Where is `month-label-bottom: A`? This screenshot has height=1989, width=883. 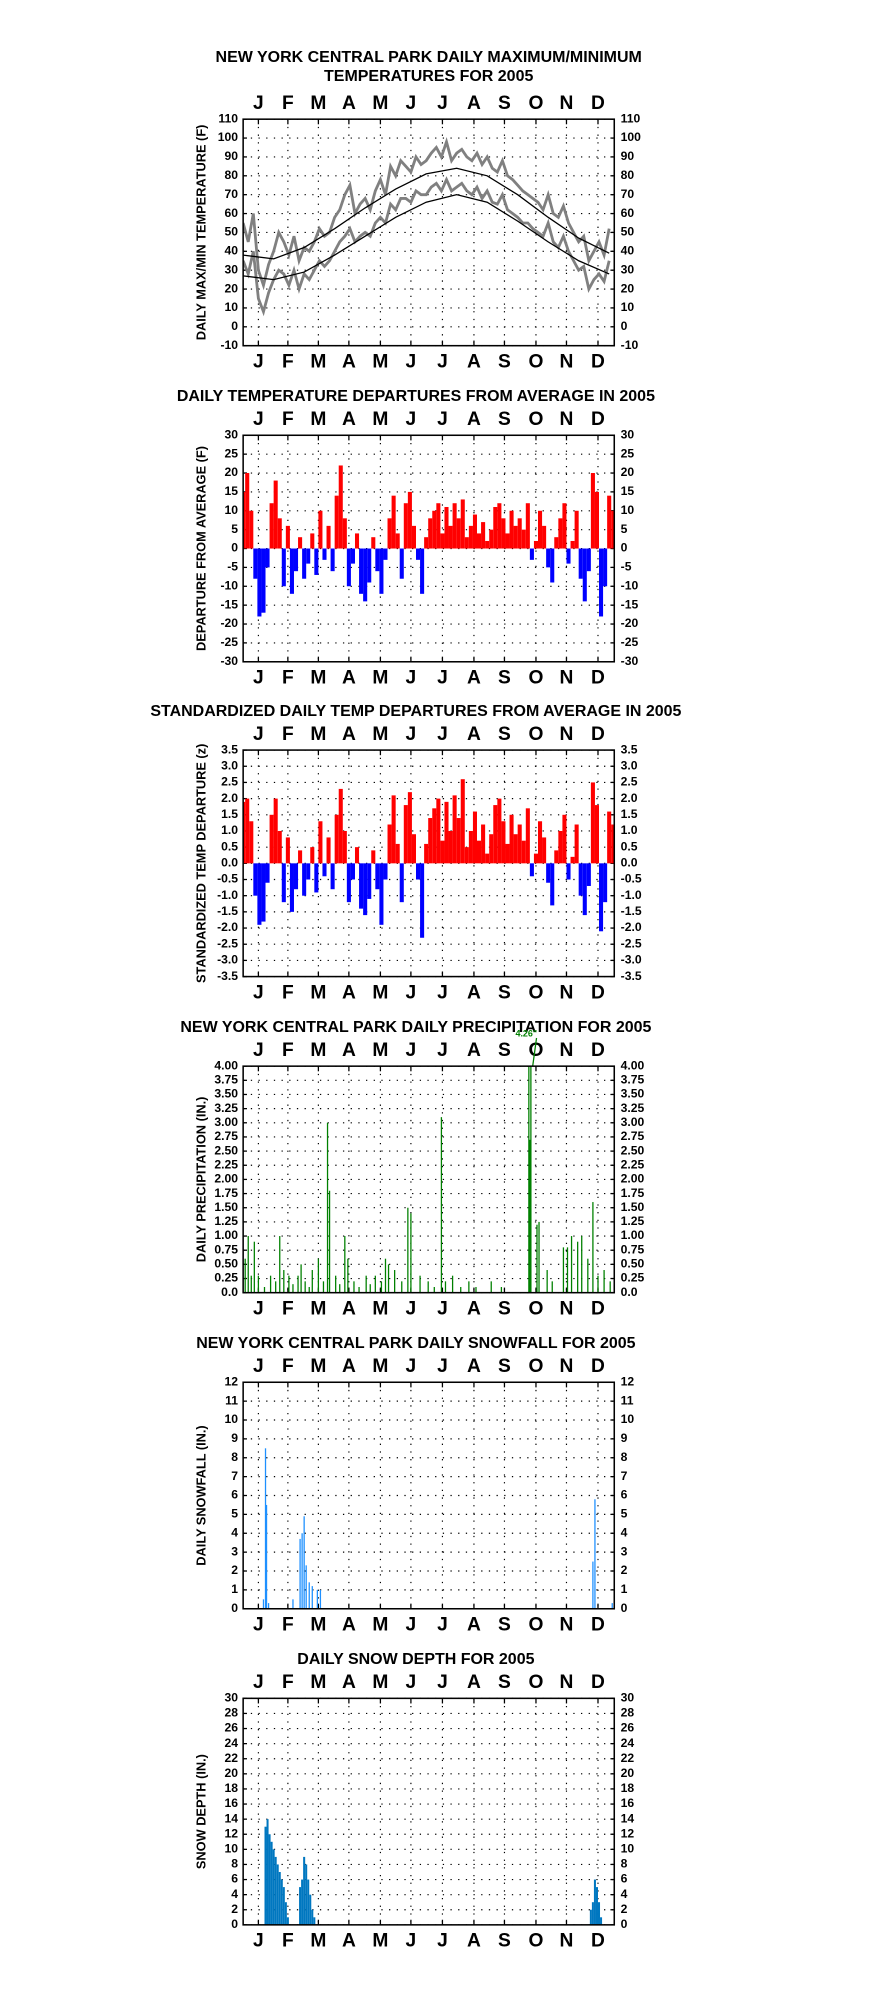 month-label-bottom: A is located at coordinates (349, 992).